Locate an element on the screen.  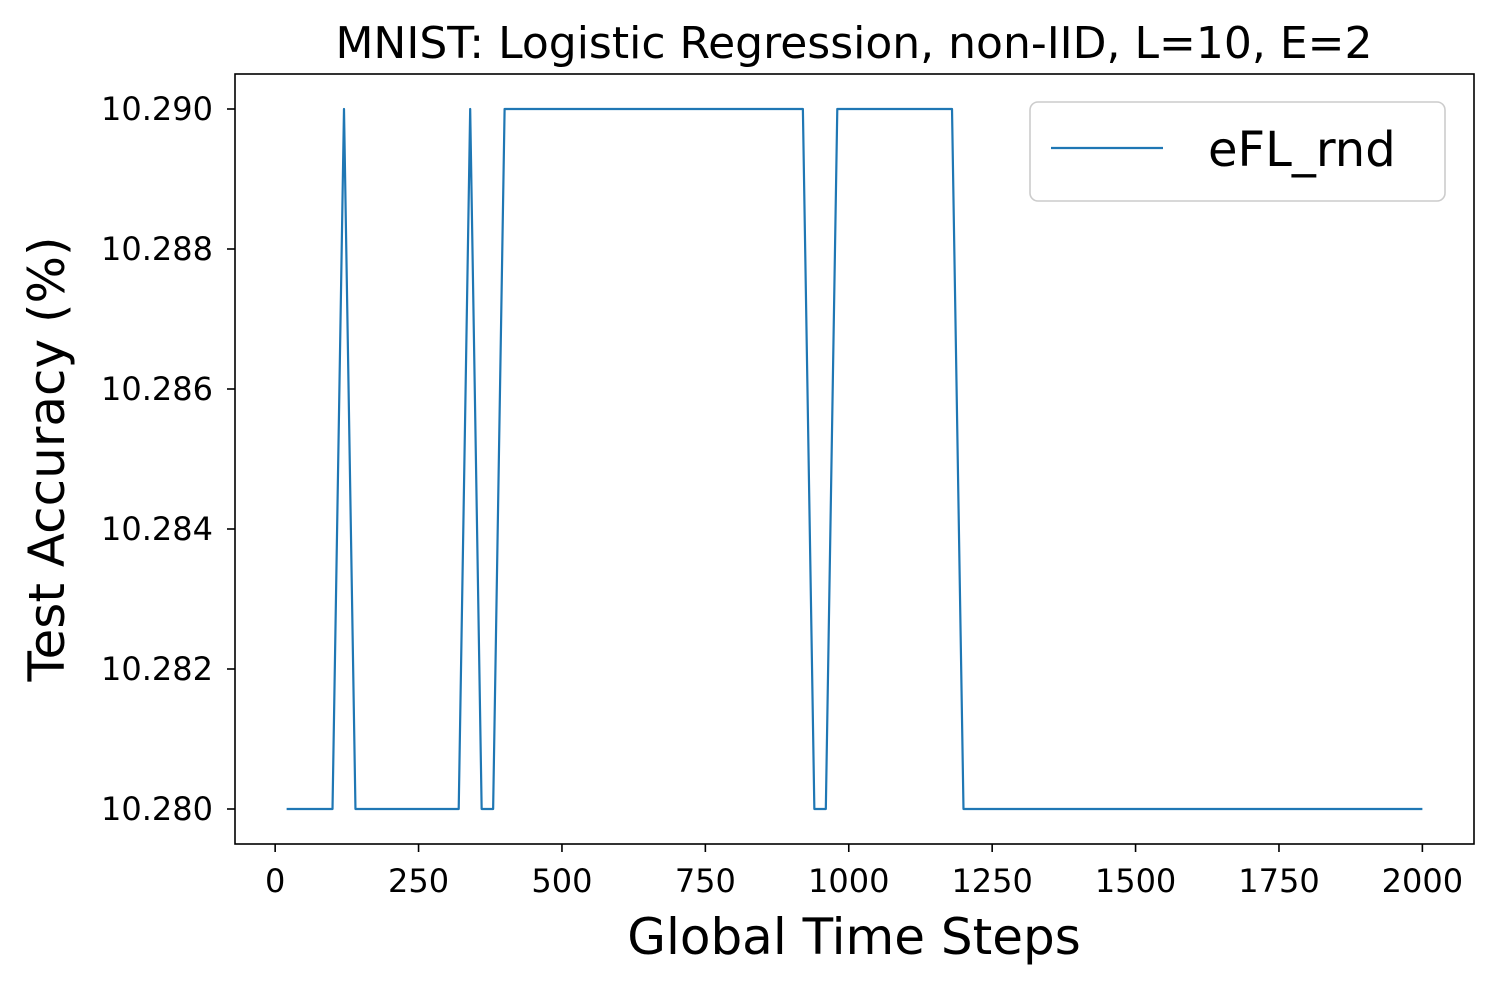
y-tick-label: 10.288 is located at coordinates (157, 249).